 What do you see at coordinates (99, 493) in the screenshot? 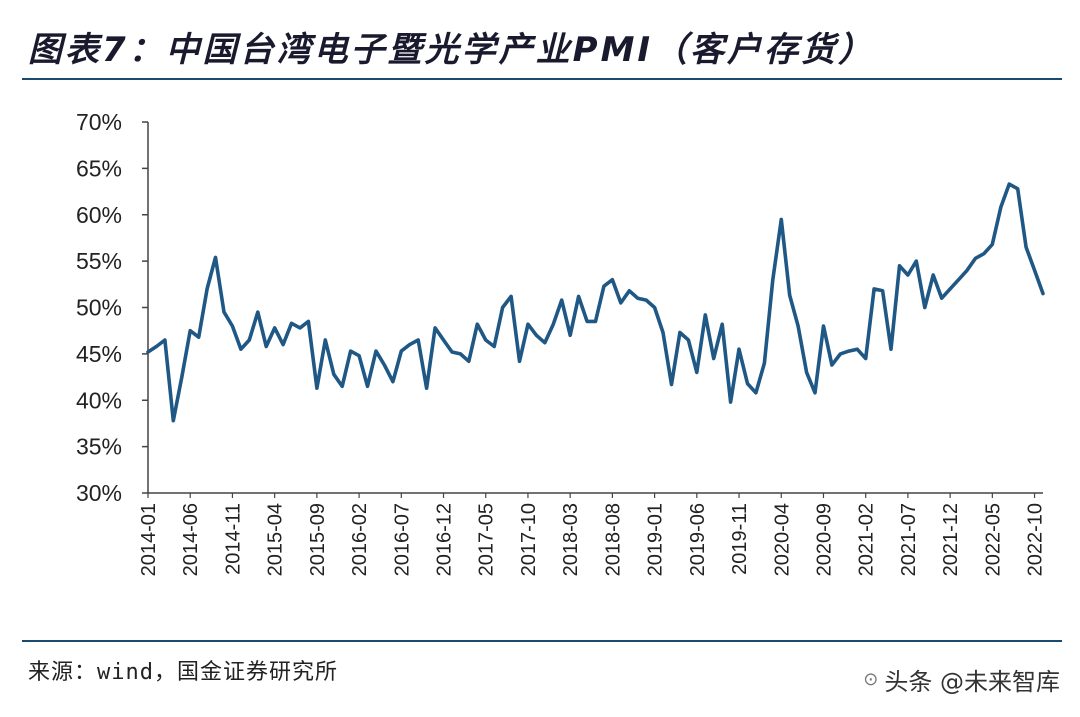
I see `y-tick-label: 30%` at bounding box center [99, 493].